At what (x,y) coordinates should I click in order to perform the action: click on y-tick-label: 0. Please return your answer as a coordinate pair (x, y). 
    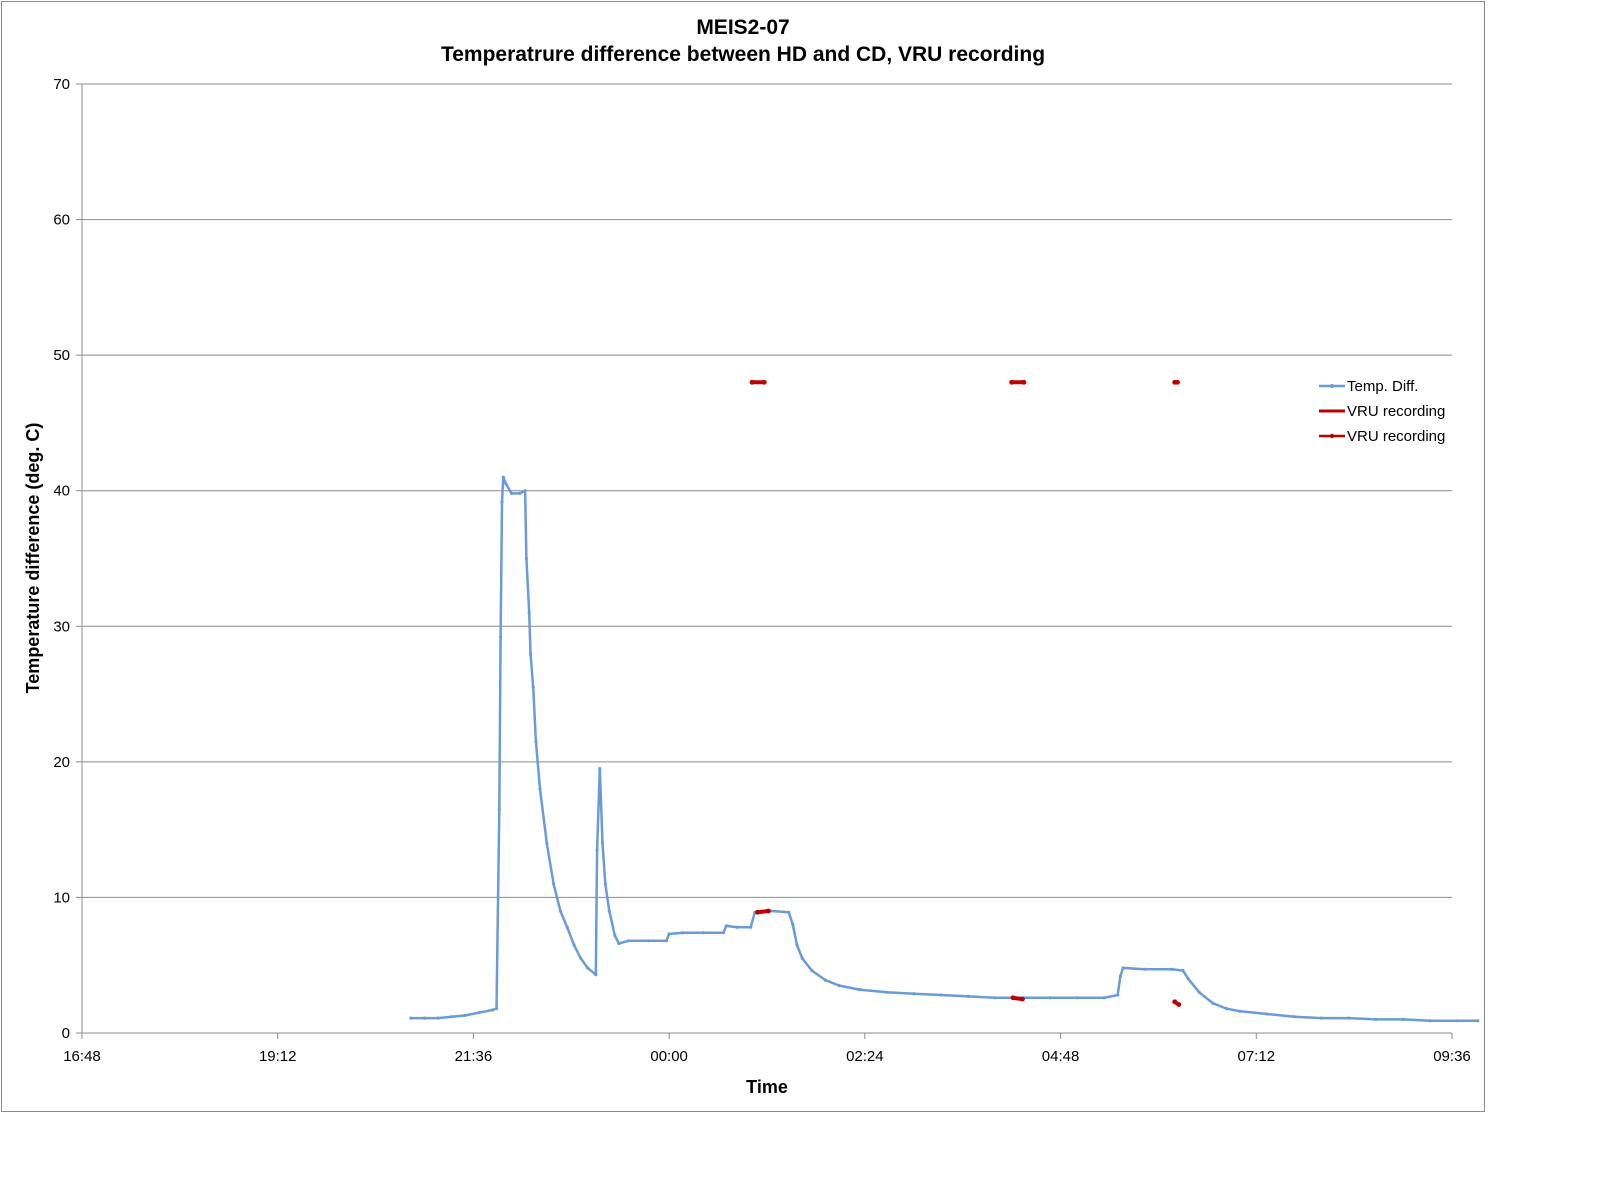
    Looking at the image, I should click on (66, 1033).